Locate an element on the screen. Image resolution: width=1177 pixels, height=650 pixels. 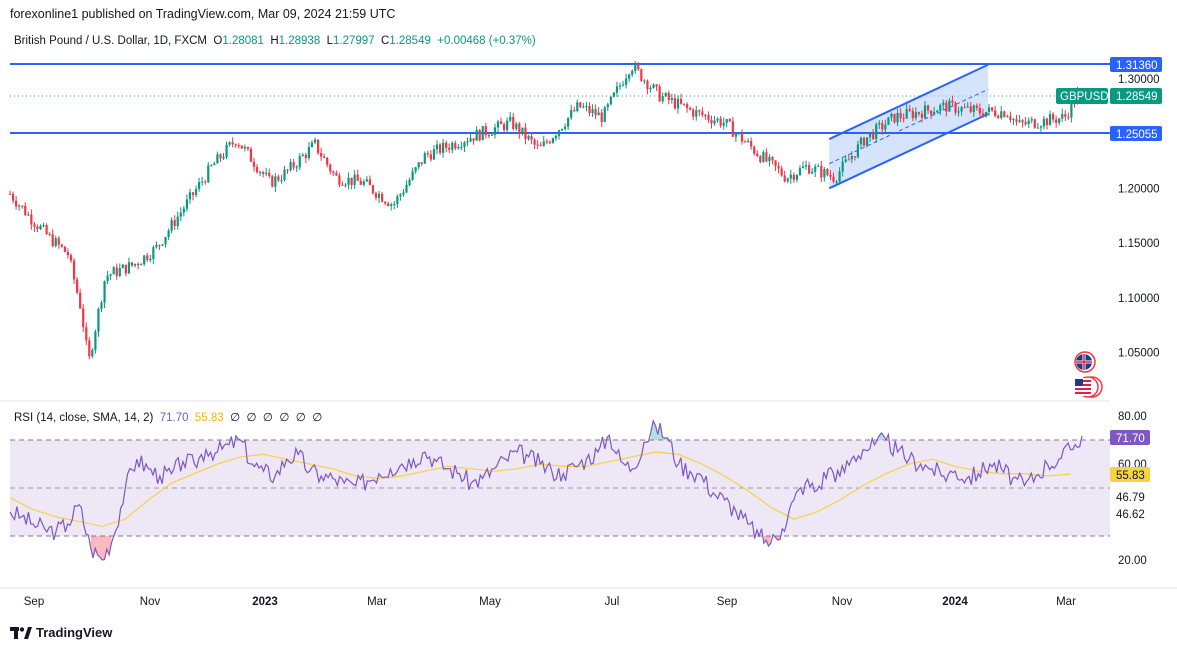
low-label: L is located at coordinates (330, 41).